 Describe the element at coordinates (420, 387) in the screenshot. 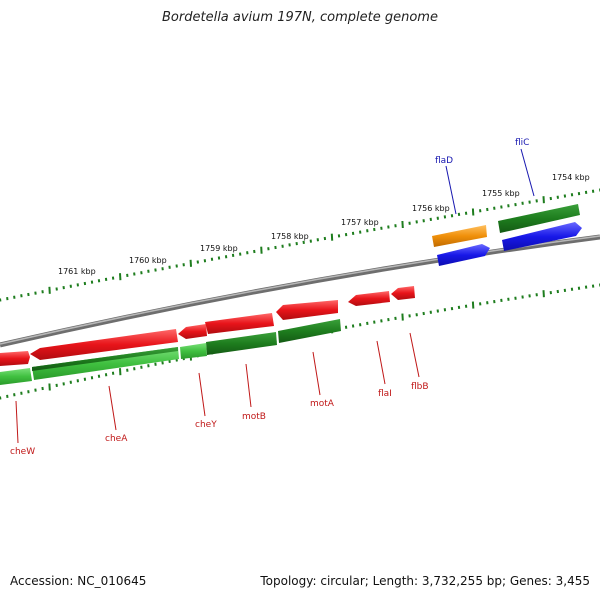

I see `gene-label-flbB: flbB` at that location.